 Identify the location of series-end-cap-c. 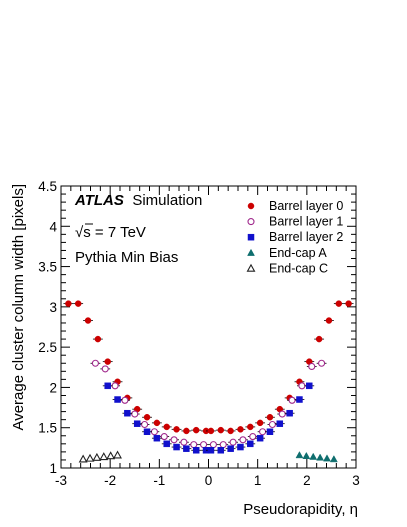
(100, 456).